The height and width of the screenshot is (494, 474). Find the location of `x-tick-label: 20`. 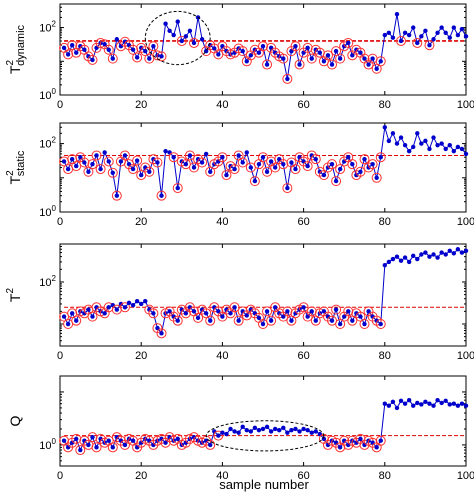

x-tick-label: 20 is located at coordinates (141, 476).